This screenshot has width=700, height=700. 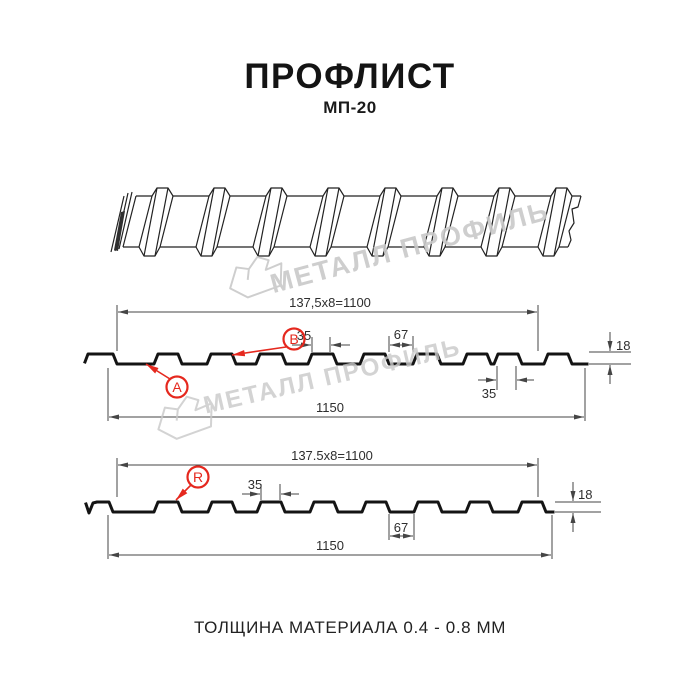 What do you see at coordinates (610, 358) in the screenshot?
I see `dim-ext-height-top` at bounding box center [610, 358].